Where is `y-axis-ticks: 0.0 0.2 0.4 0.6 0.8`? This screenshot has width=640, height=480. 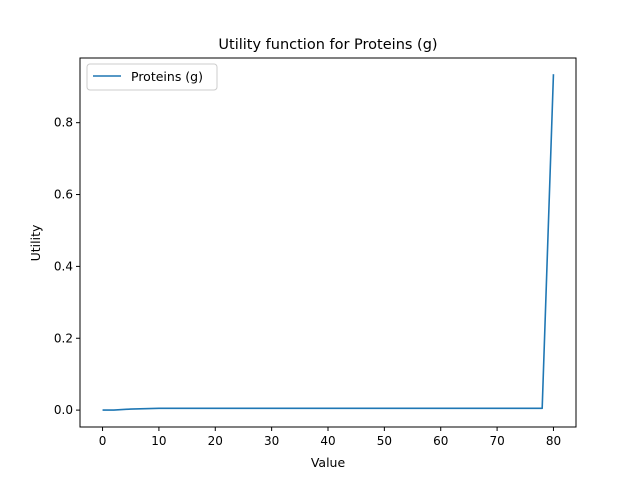
y-axis-ticks: 0.0 0.2 0.4 0.6 0.8 is located at coordinates (67, 266).